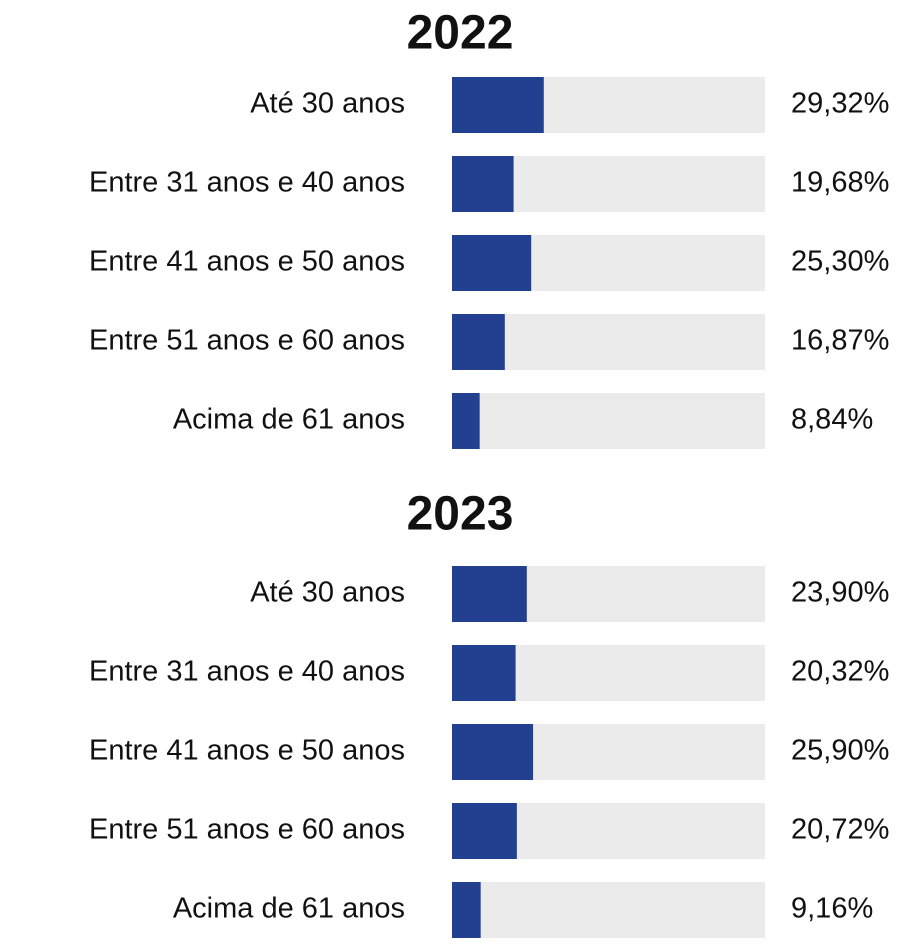 This screenshot has width=921, height=947. I want to click on value-label: 8,84%, so click(832, 420).